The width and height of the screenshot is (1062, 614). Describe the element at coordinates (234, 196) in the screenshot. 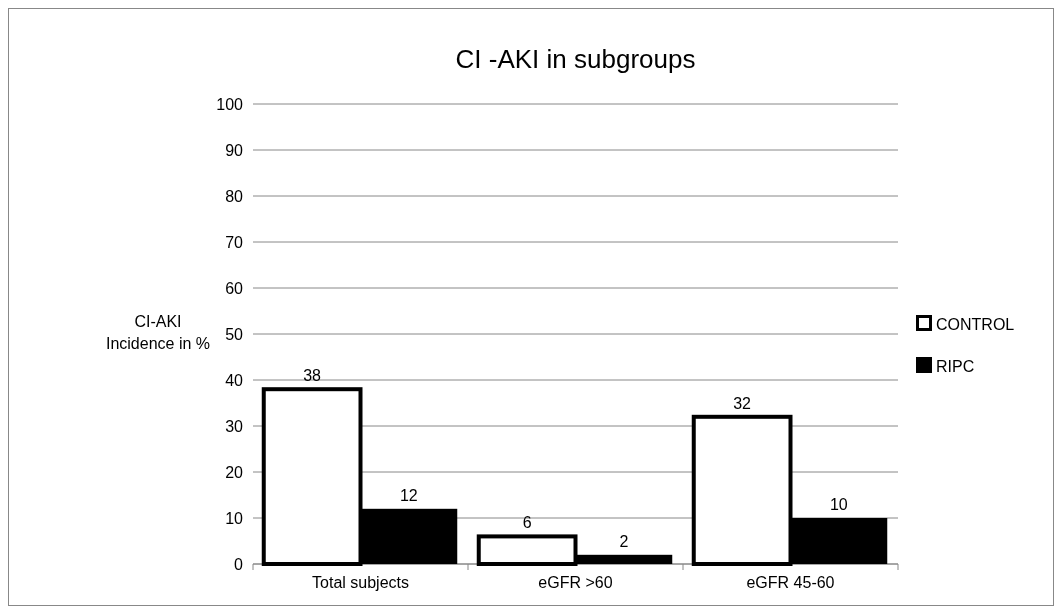

I see `y-tick-label: 80` at that location.